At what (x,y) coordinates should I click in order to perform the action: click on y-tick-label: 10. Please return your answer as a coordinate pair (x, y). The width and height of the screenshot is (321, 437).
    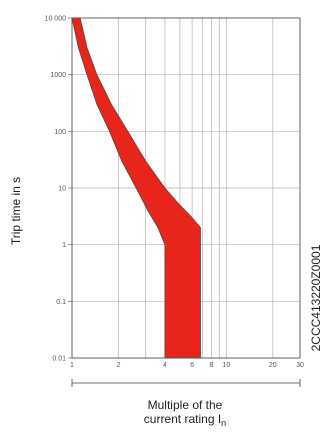
    Looking at the image, I should click on (62, 189).